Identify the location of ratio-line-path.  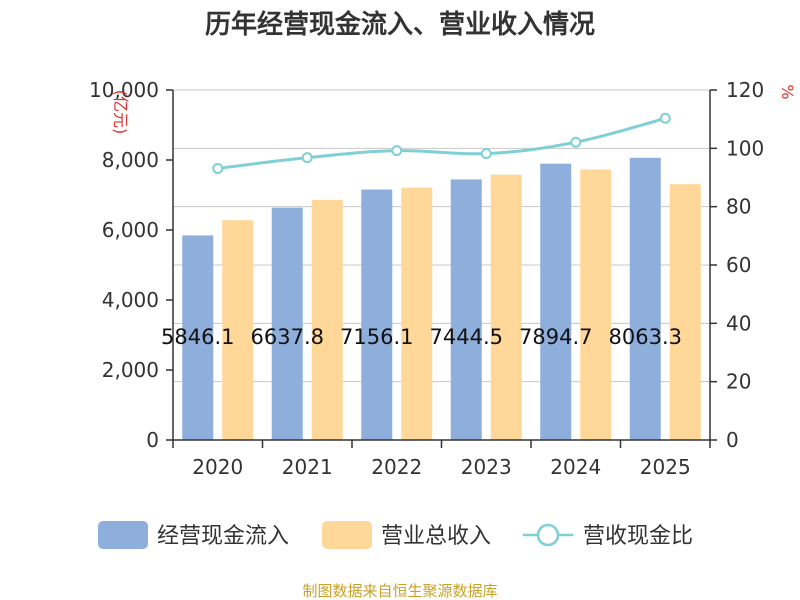
(441, 143).